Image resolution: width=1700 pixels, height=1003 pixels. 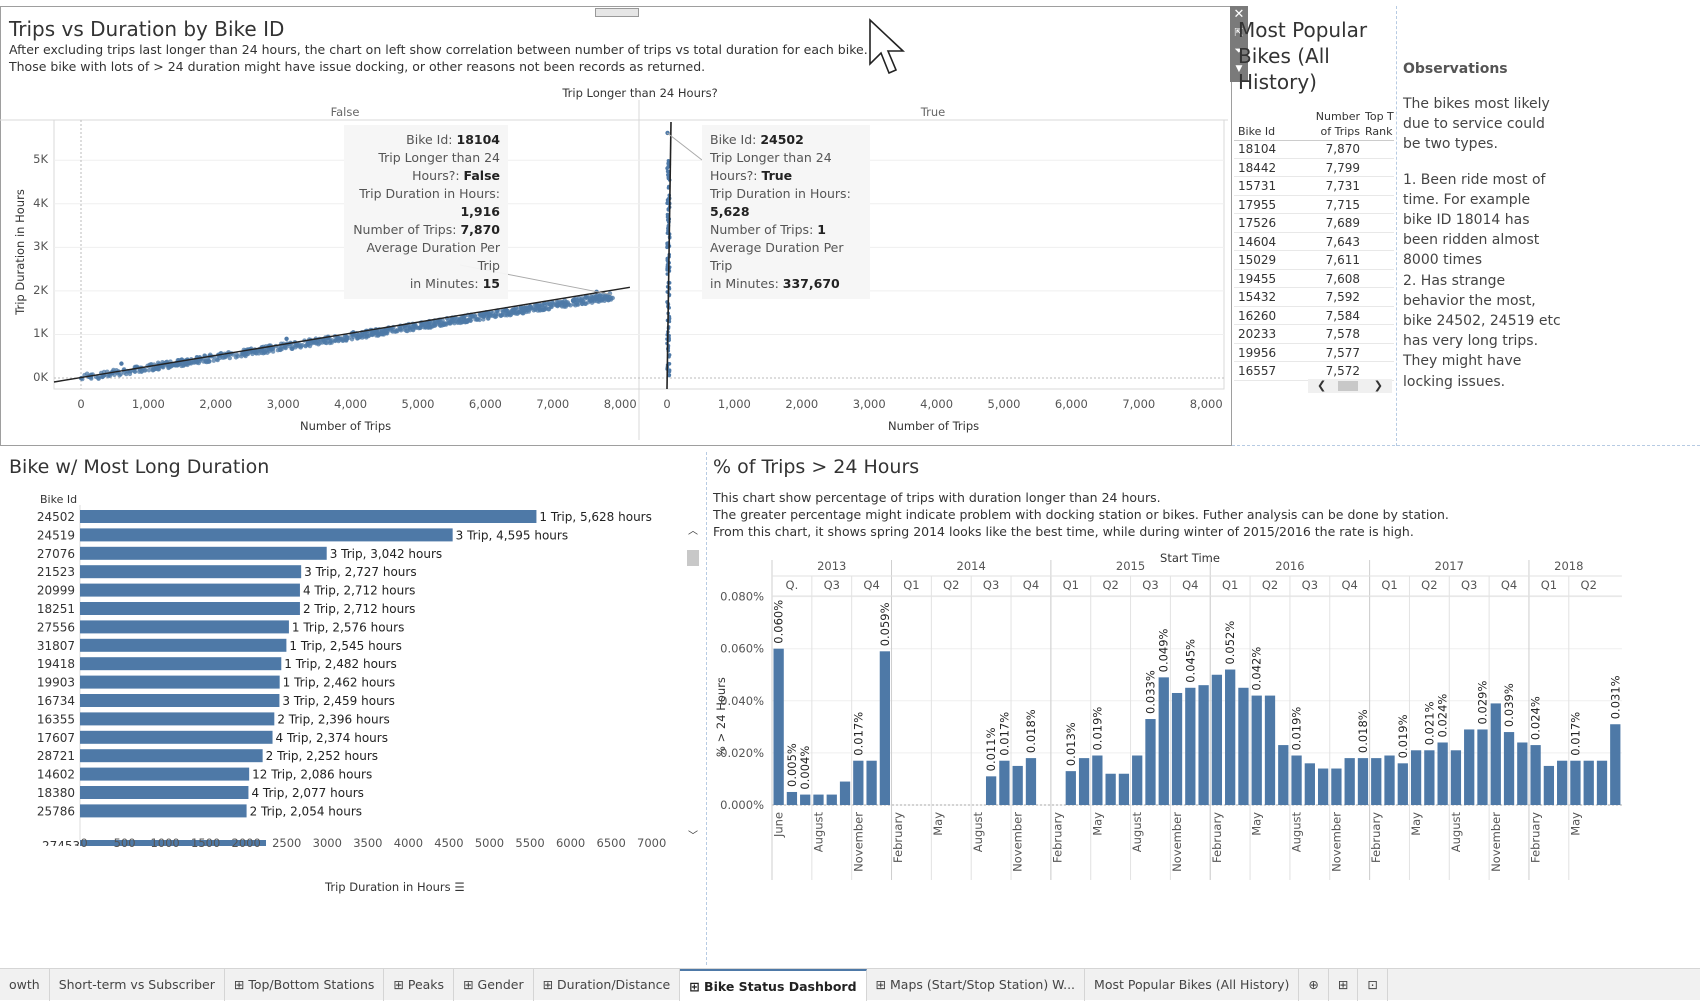 I want to click on popular-row: 15432 7,592, so click(x=1314, y=297).